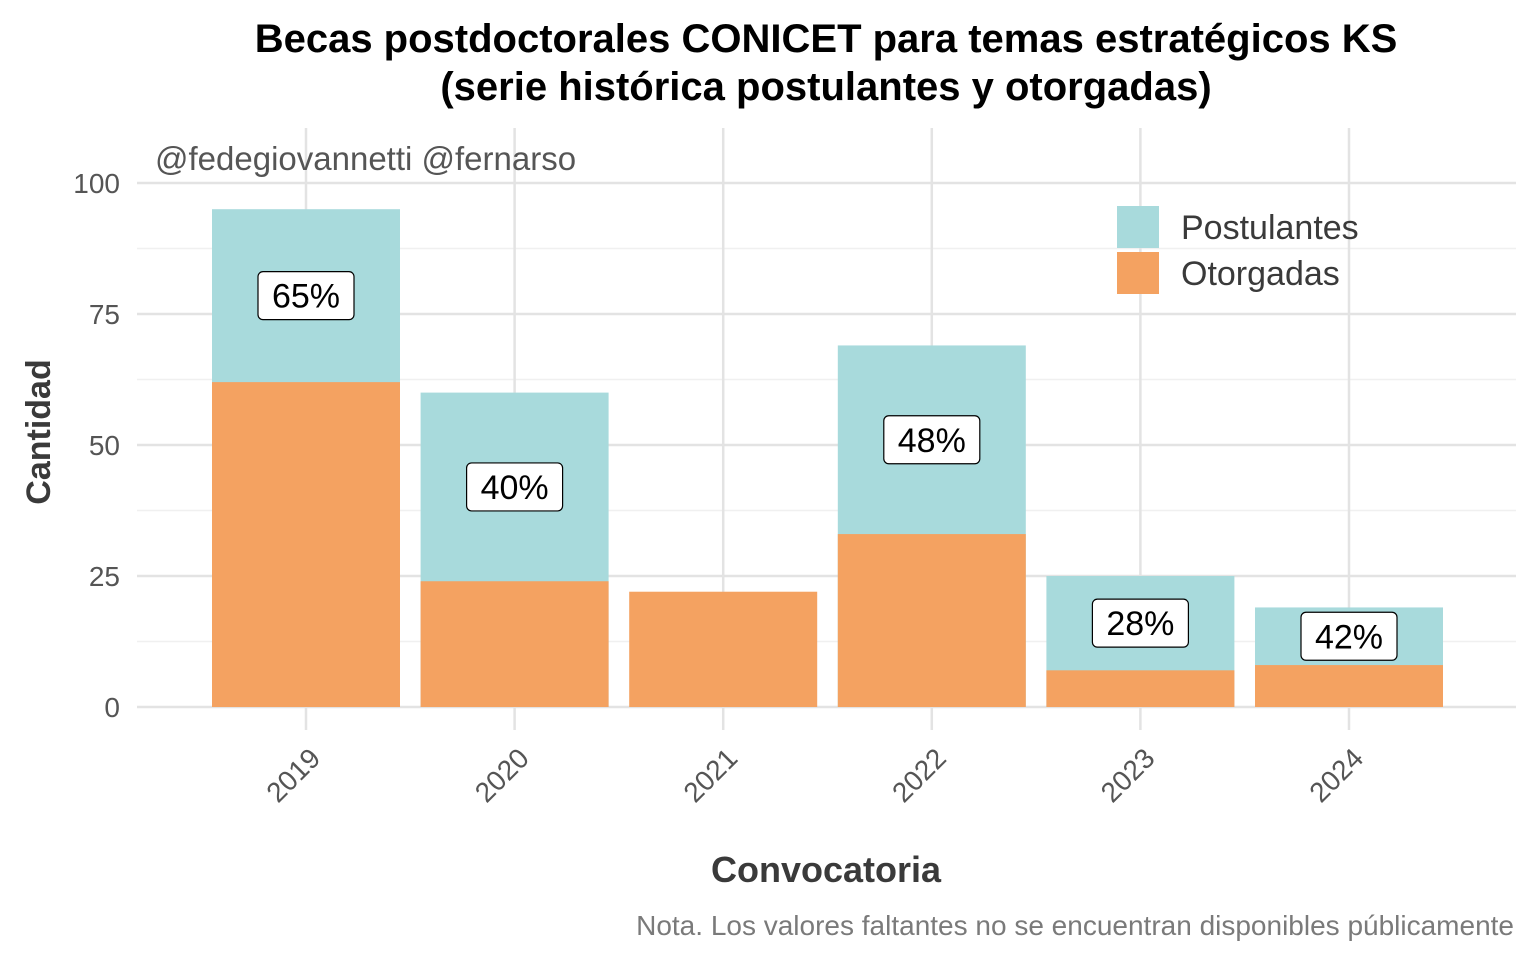 The width and height of the screenshot is (1536, 965). What do you see at coordinates (502, 775) in the screenshot?
I see `x-tick-label: 2020` at bounding box center [502, 775].